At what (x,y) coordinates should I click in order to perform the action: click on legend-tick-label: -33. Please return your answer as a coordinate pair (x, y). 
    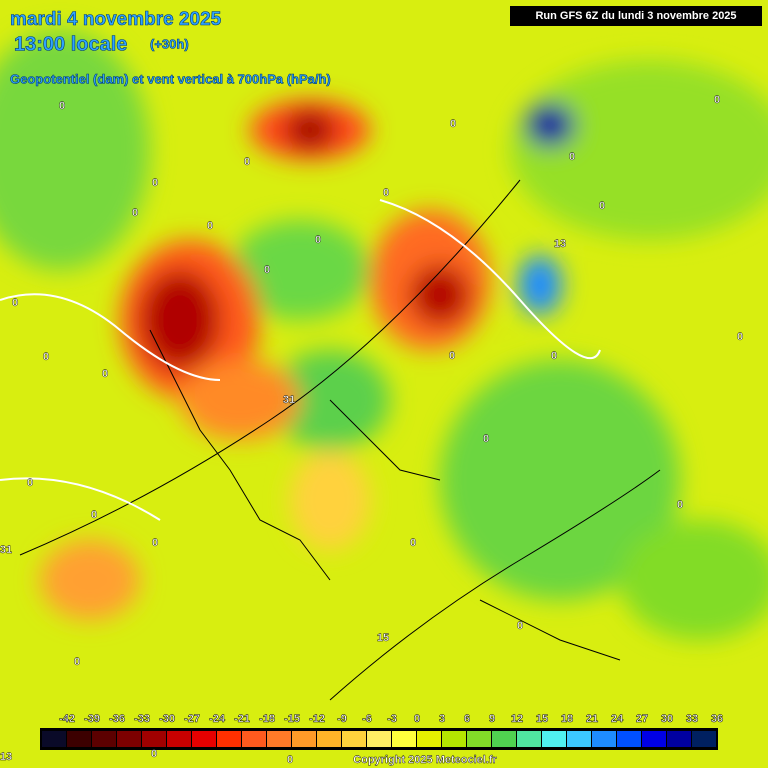
    Looking at the image, I should click on (142, 719).